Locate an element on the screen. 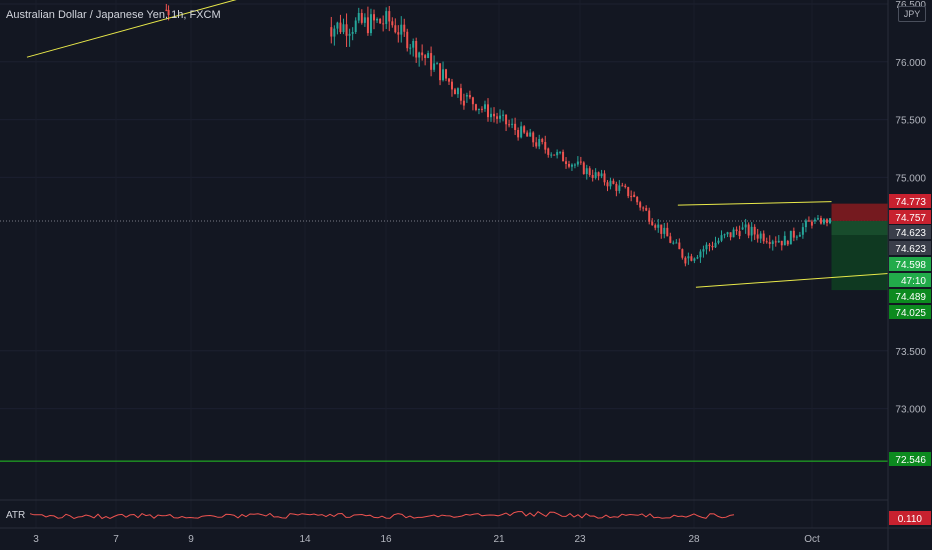  trendline-long-uptrend is located at coordinates (175, 29).